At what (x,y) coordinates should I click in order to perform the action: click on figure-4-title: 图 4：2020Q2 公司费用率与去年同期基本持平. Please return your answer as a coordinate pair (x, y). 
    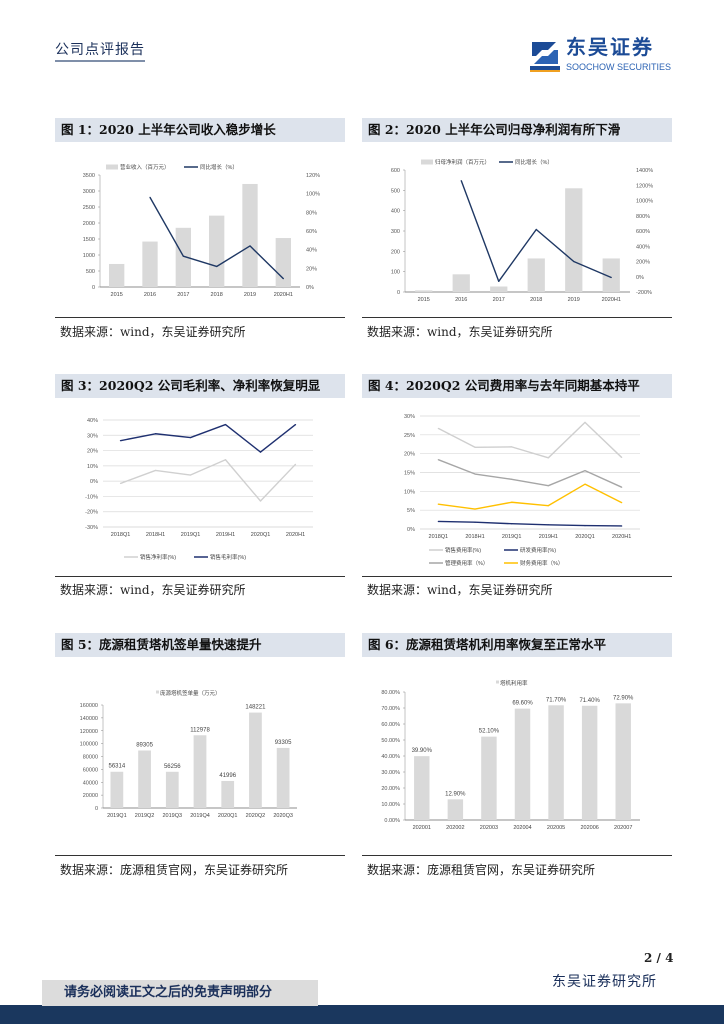
    Looking at the image, I should click on (517, 386).